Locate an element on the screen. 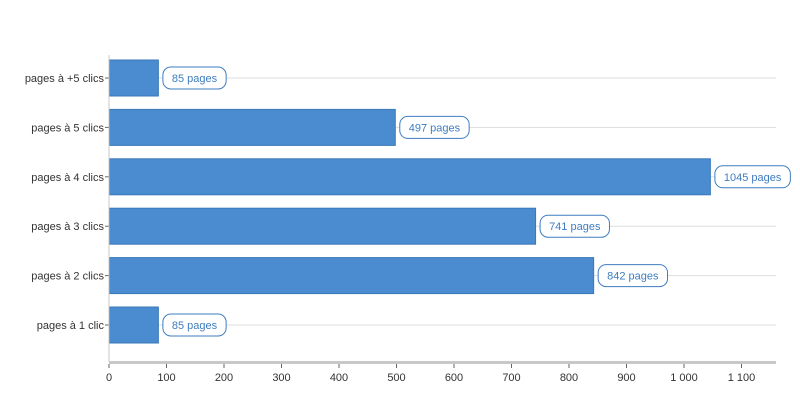 The height and width of the screenshot is (400, 800). data-label: 842 pages is located at coordinates (633, 276).